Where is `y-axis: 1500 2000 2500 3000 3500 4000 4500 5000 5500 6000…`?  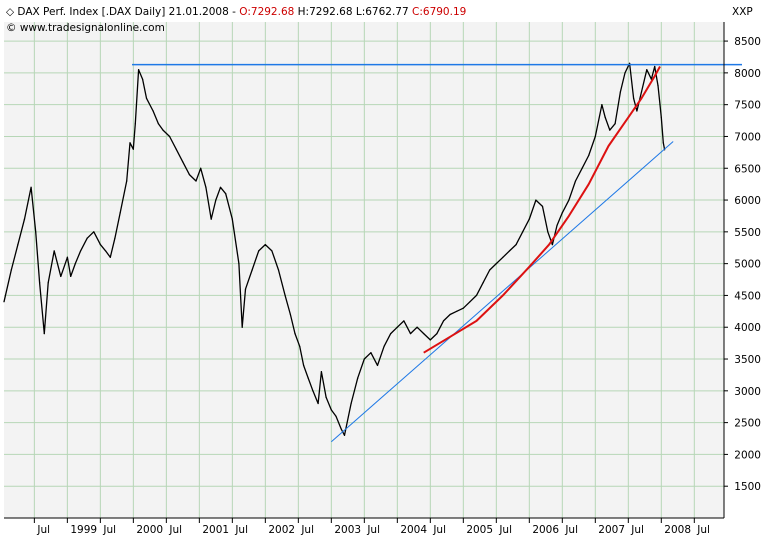
y-axis: 1500 2000 2500 3000 3500 4000 4500 5000 5500 6000… is located at coordinates (742, 264).